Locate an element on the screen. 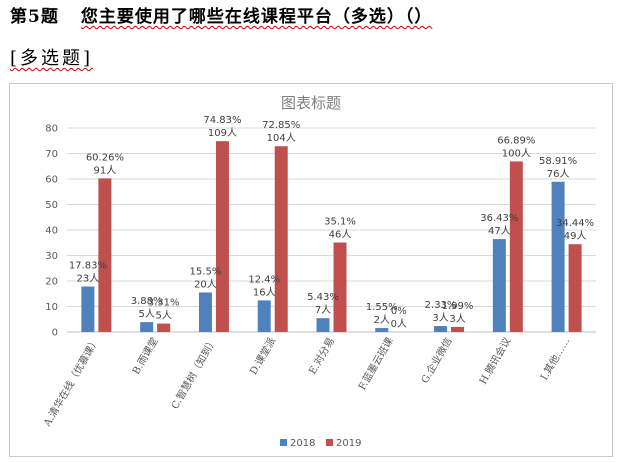 The height and width of the screenshot is (463, 623). data-label-percent: 2.33% is located at coordinates (441, 305).